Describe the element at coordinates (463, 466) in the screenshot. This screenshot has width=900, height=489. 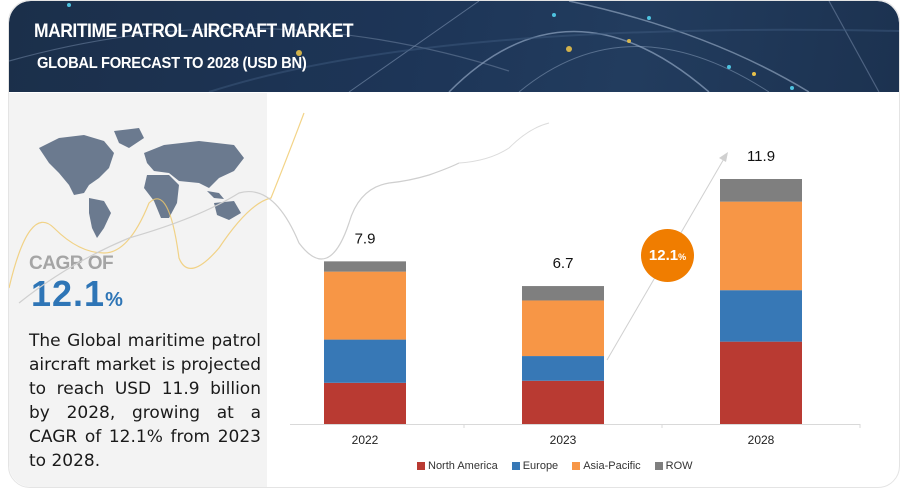
I see `legend-label: North America` at that location.